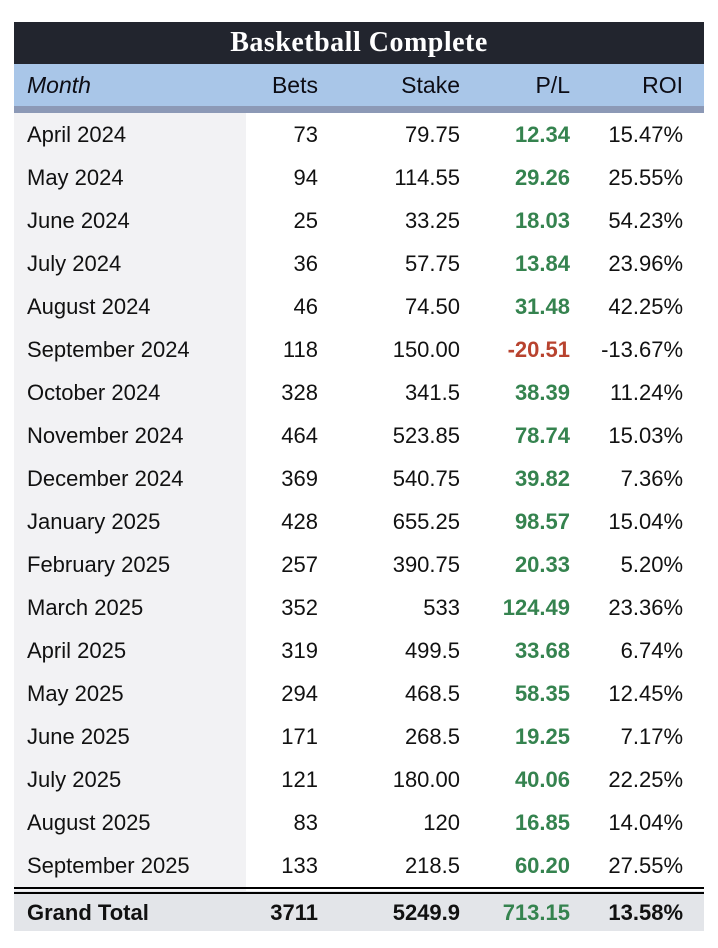 This screenshot has height=948, width=718. Describe the element at coordinates (637, 693) in the screenshot. I see `roi-cell: 12.45%` at that location.